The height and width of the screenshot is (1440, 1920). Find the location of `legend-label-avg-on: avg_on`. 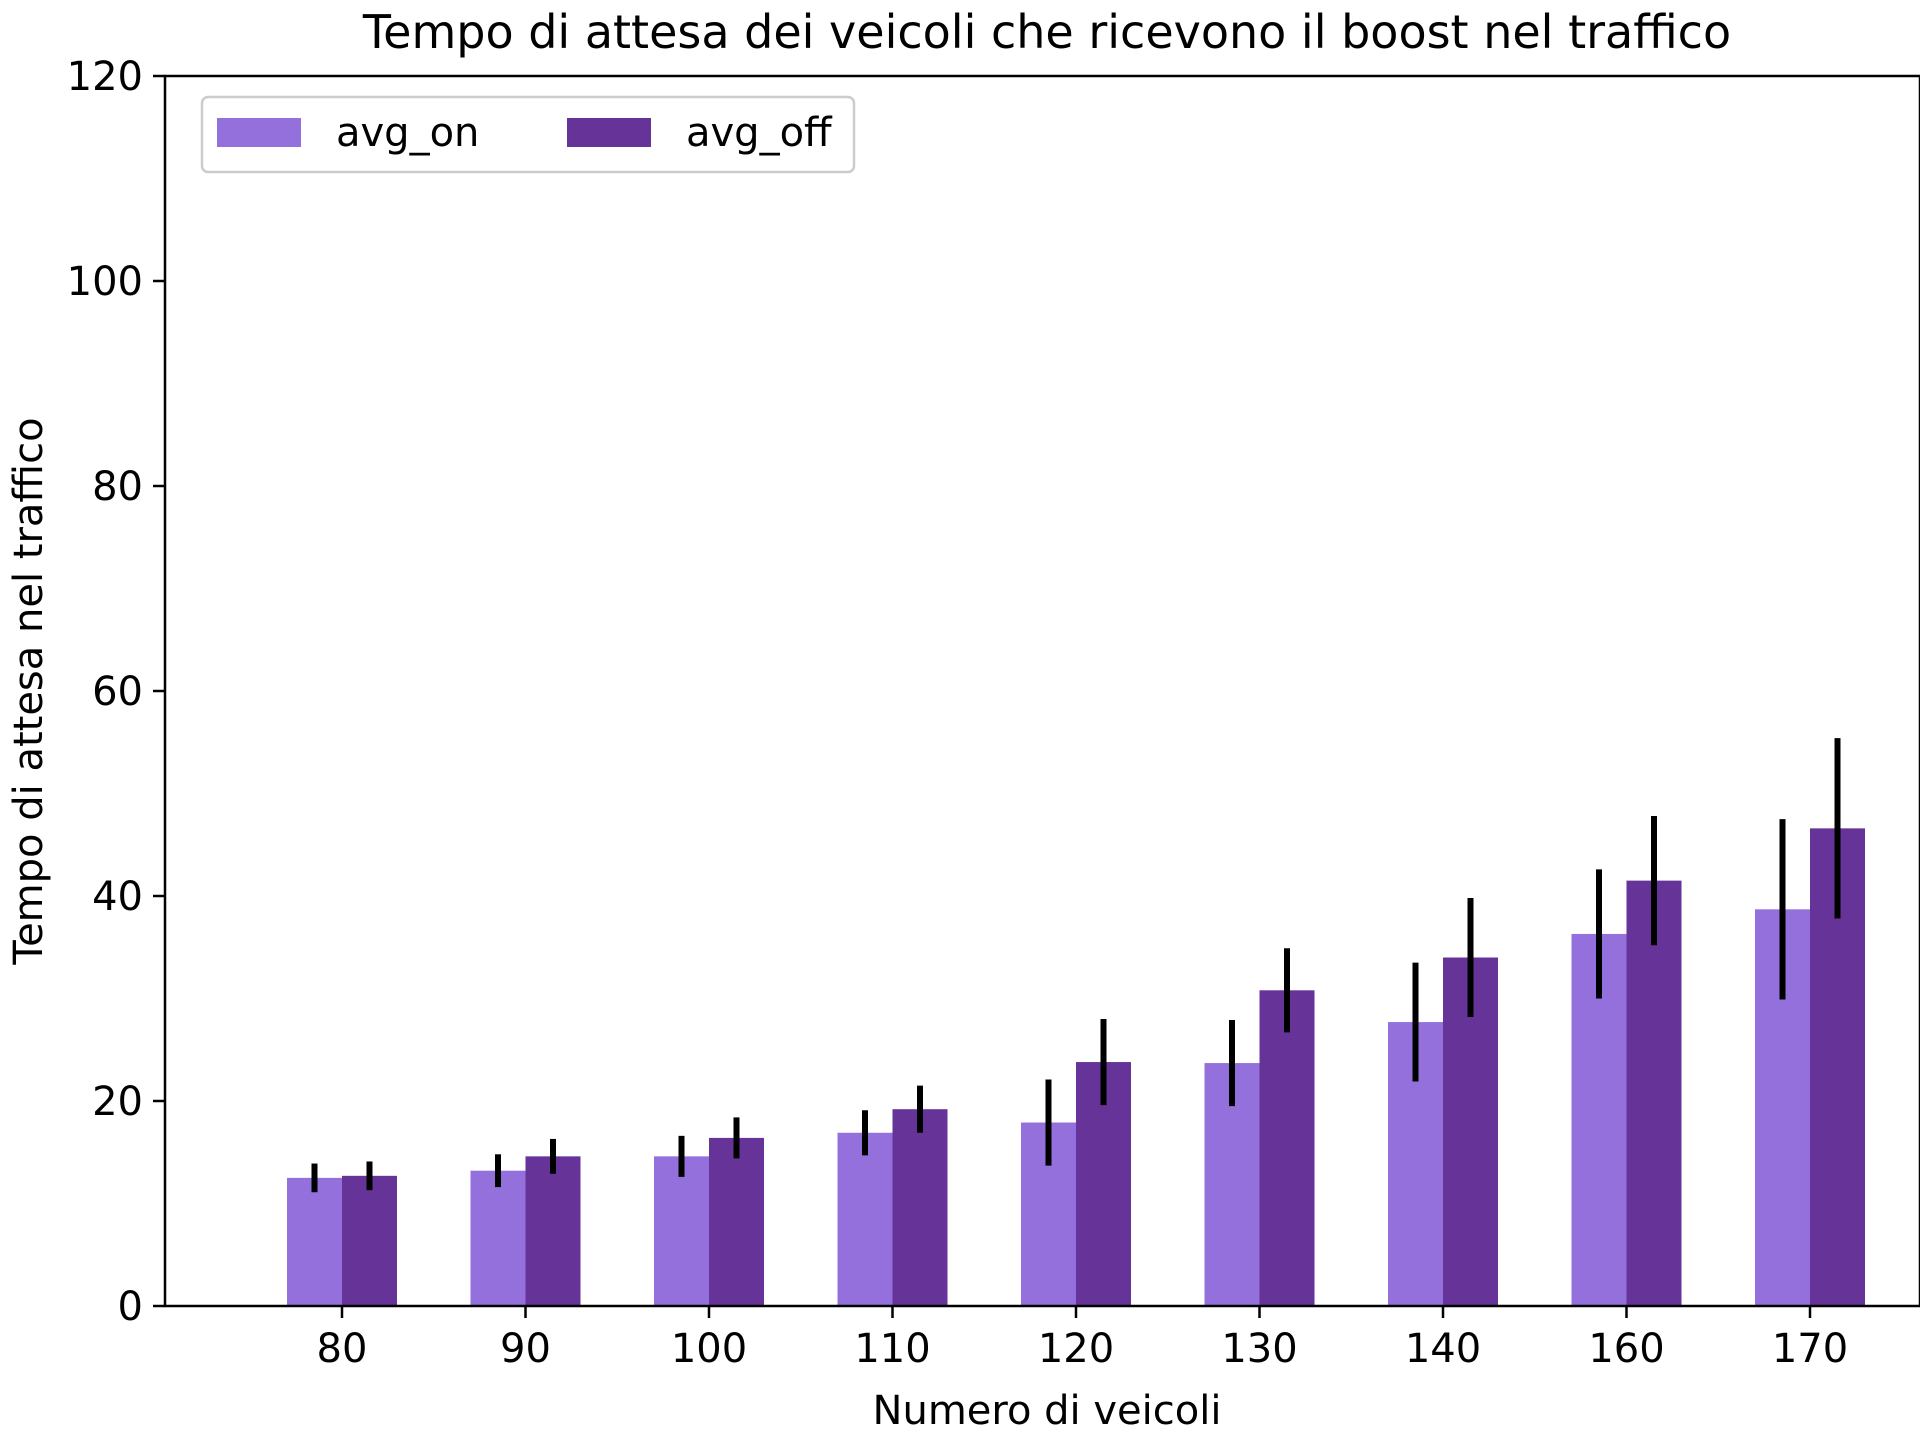

legend-label-avg-on: avg_on is located at coordinates (407, 133).